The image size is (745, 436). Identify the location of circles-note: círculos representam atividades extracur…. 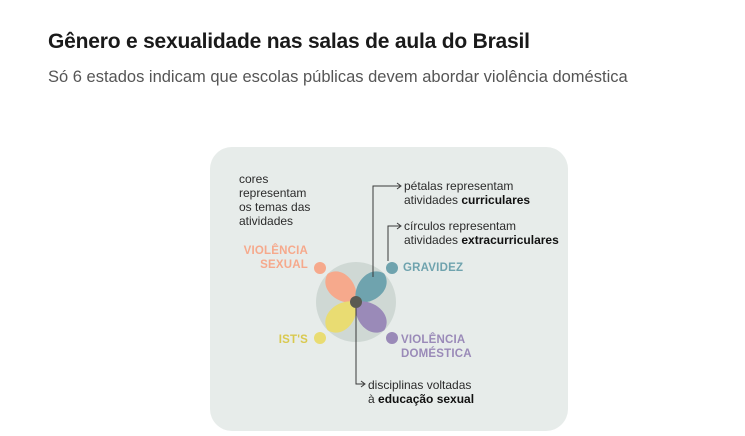
(481, 233).